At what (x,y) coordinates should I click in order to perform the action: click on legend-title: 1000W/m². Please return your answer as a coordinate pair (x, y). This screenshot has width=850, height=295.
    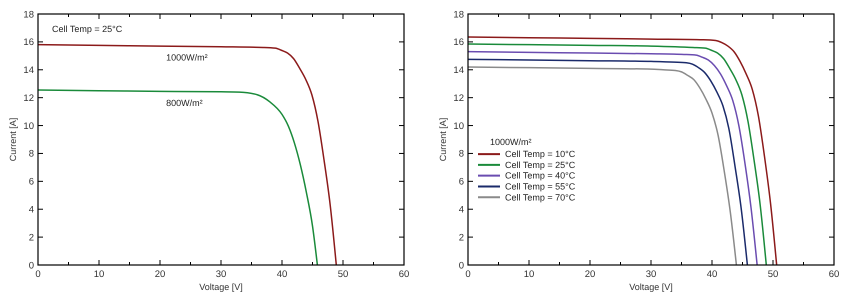
    Looking at the image, I should click on (511, 142).